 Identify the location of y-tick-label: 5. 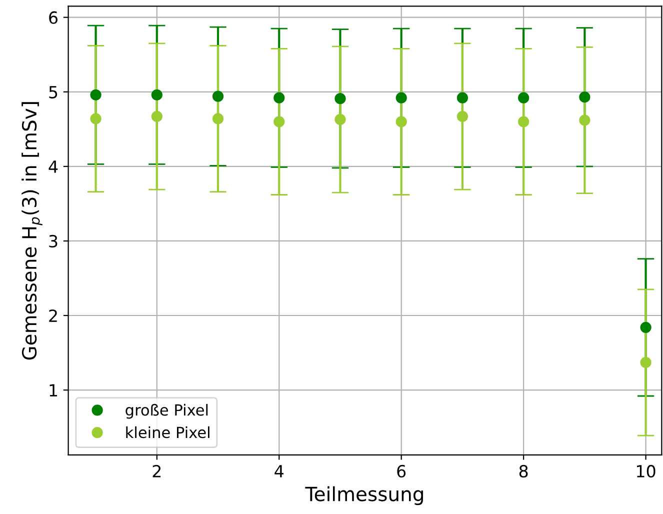
(53, 92).